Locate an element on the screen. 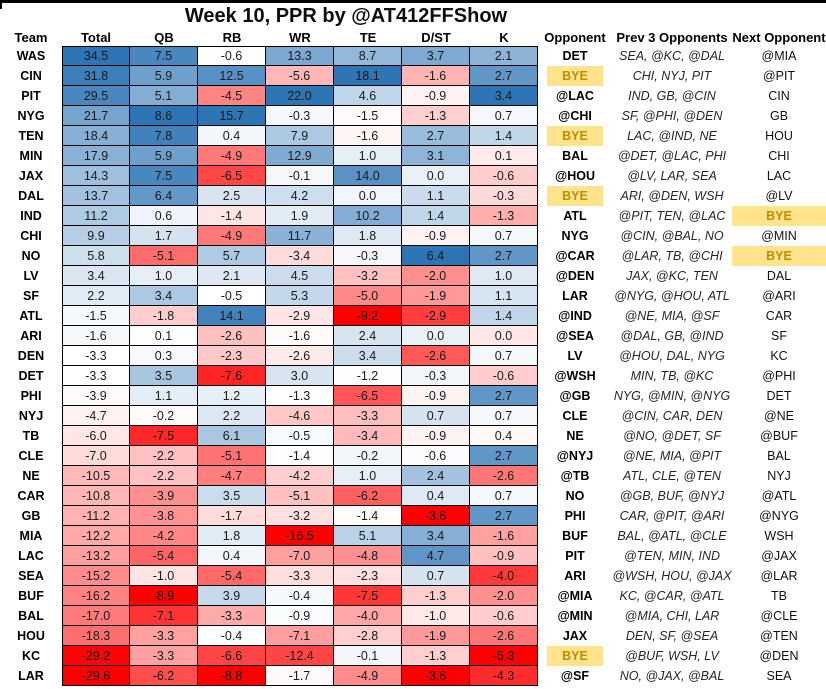  opponent-cell: @SEA is located at coordinates (575, 336).